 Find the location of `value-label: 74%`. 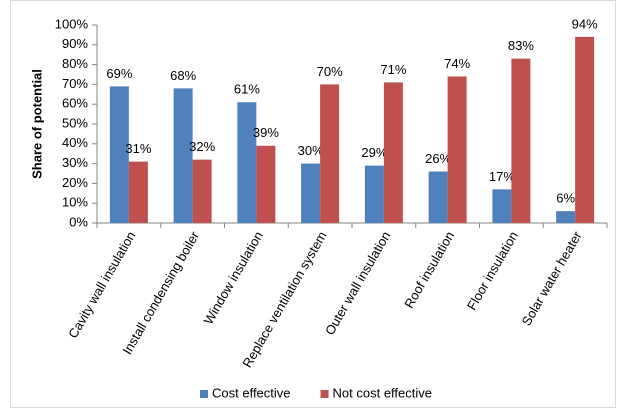

value-label: 74% is located at coordinates (457, 63).